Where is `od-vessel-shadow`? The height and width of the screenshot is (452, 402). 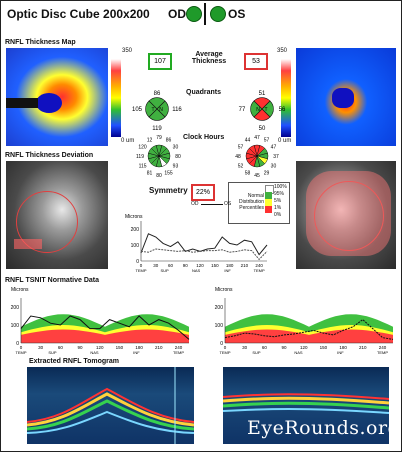
od-vessel-shadow is located at coordinates (22, 103).